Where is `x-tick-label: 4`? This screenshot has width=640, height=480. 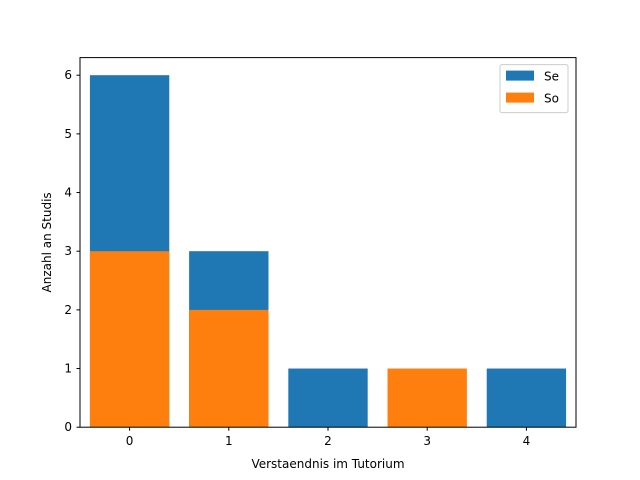
x-tick-label: 4 is located at coordinates (527, 441).